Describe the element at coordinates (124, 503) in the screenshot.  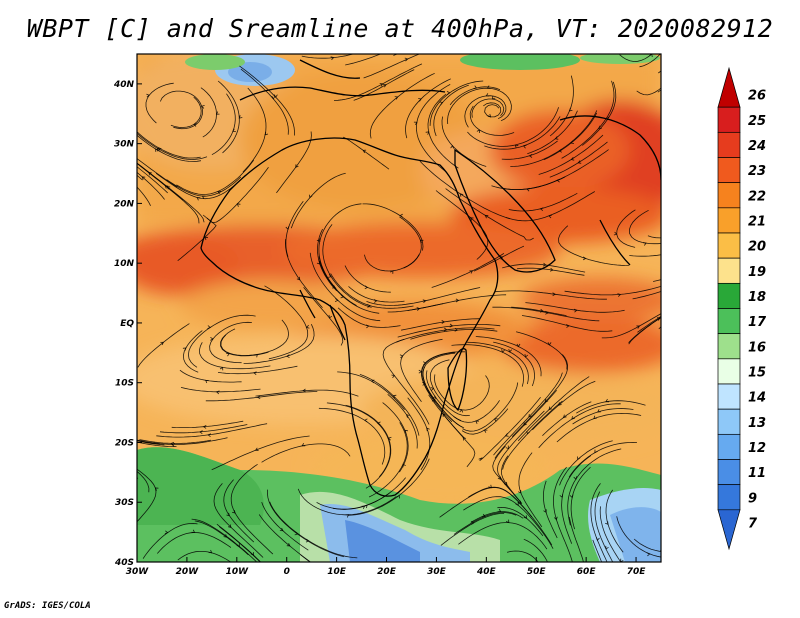
I see `y-tick-label: 30S` at that location.